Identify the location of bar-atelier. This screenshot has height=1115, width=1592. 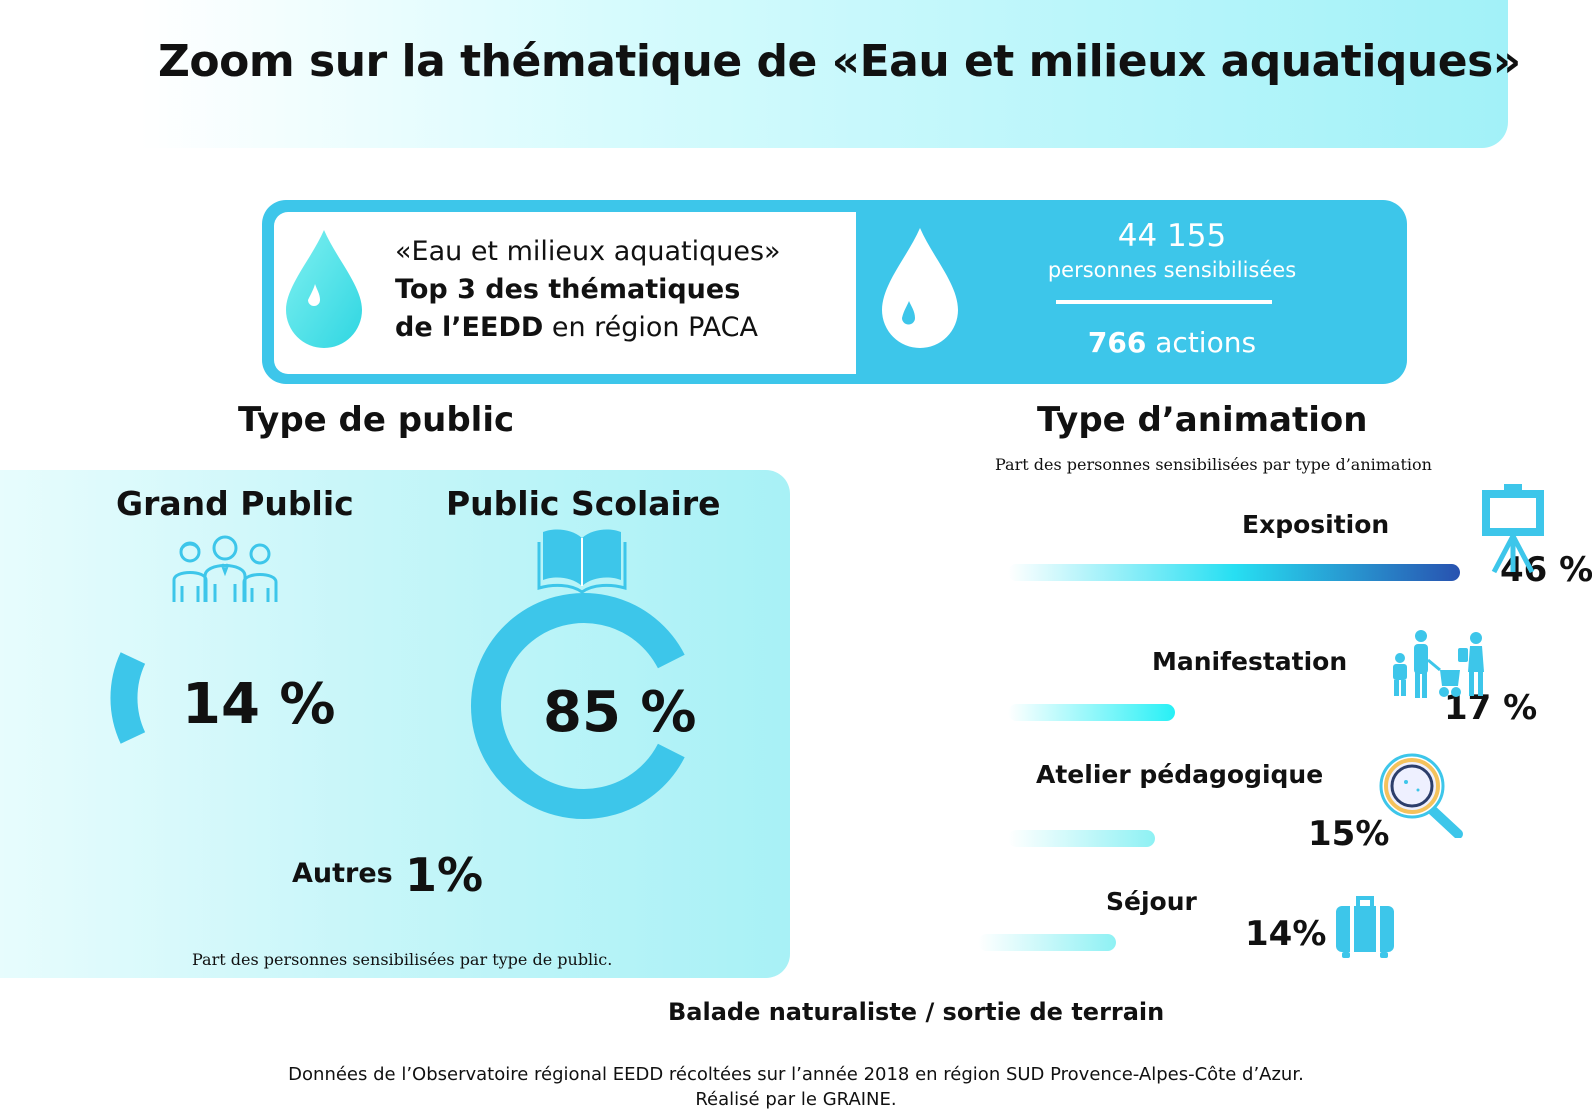
(1081, 838).